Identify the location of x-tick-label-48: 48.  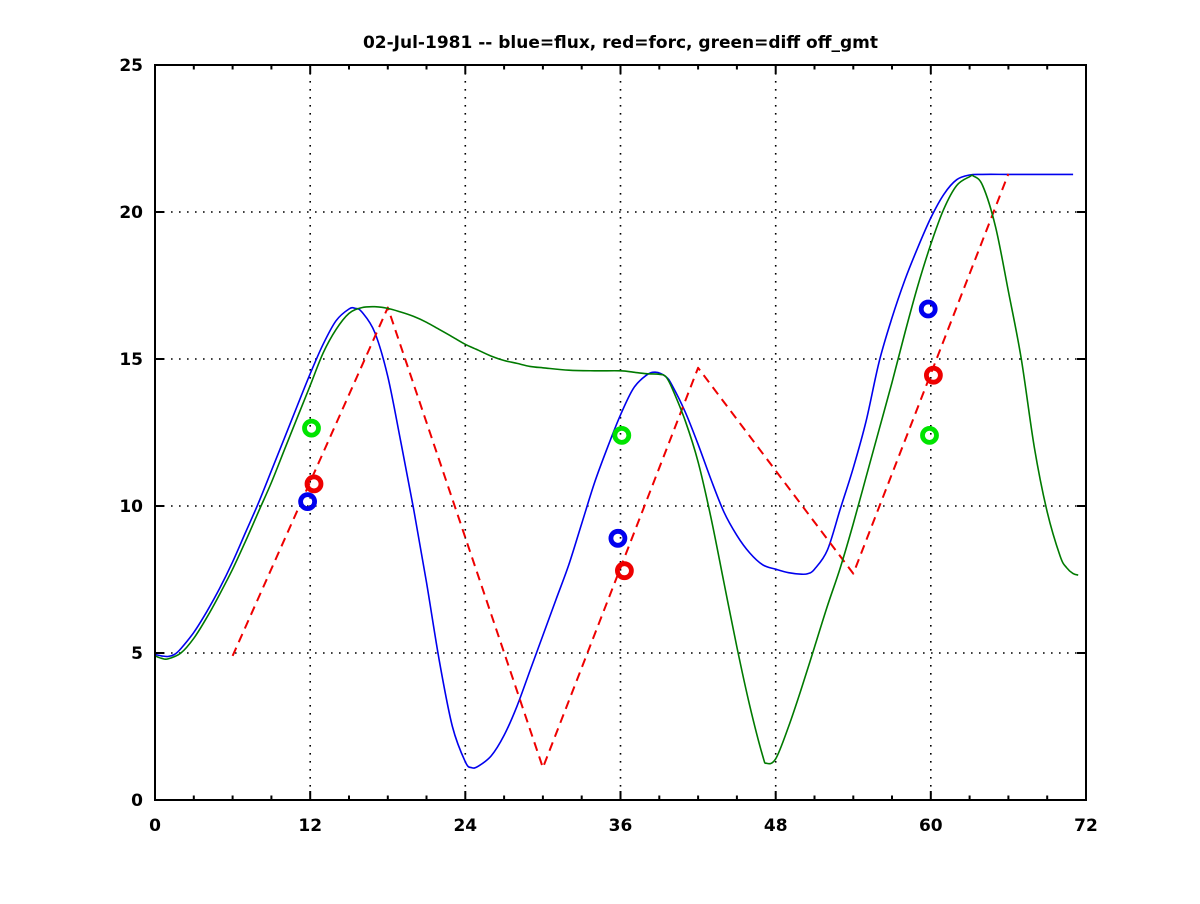
(776, 826).